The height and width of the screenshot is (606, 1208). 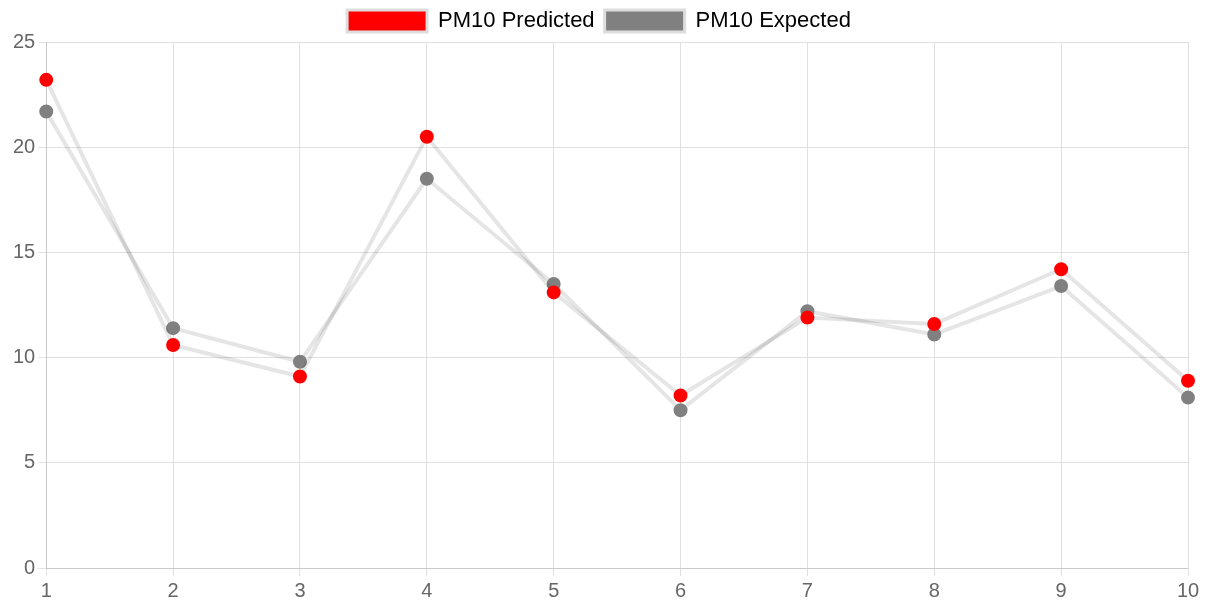 What do you see at coordinates (554, 589) in the screenshot?
I see `x-tick-label: 5` at bounding box center [554, 589].